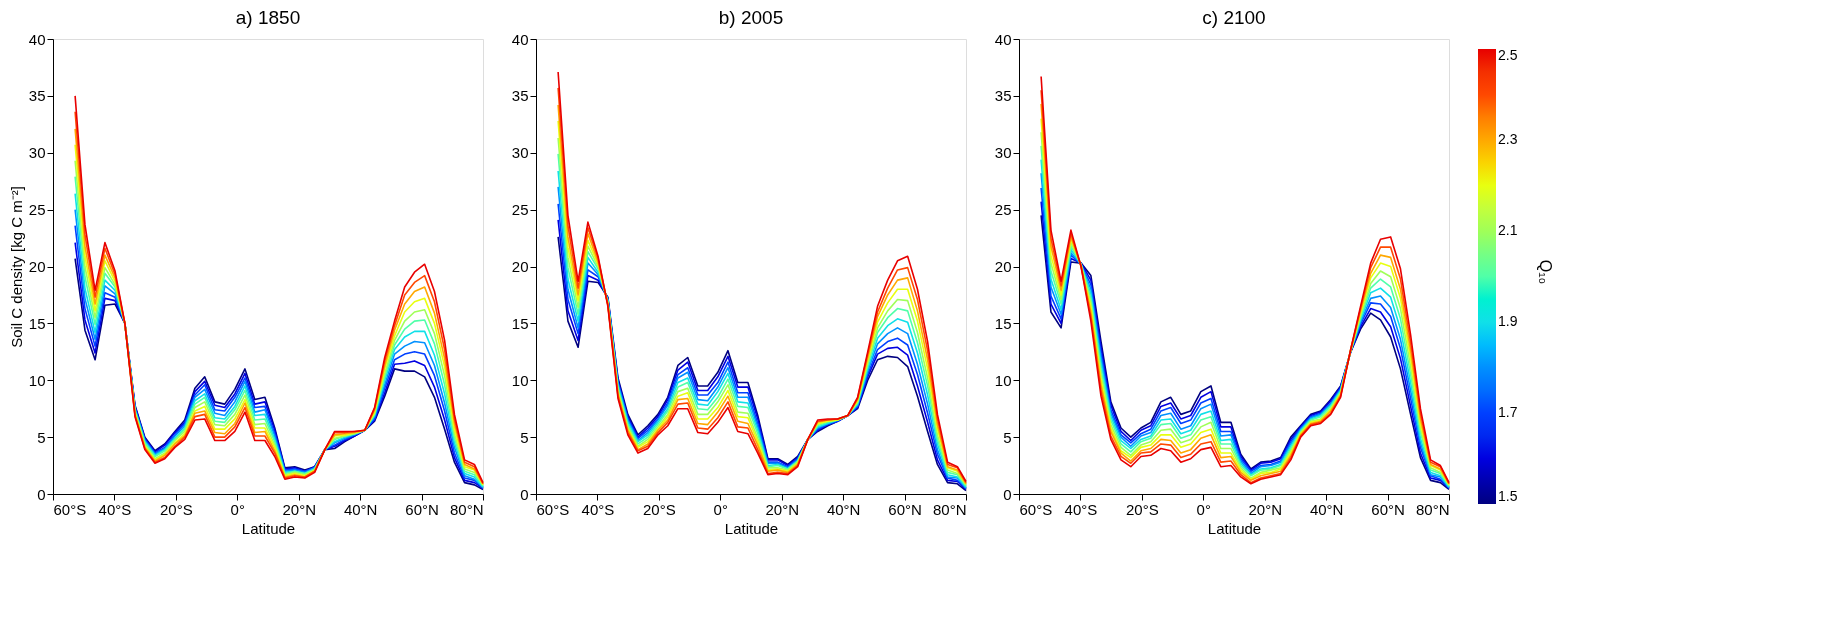 The width and height of the screenshot is (1825, 641). Describe the element at coordinates (1545, 272) in the screenshot. I see `color-bar-title: Q₁₀` at that location.